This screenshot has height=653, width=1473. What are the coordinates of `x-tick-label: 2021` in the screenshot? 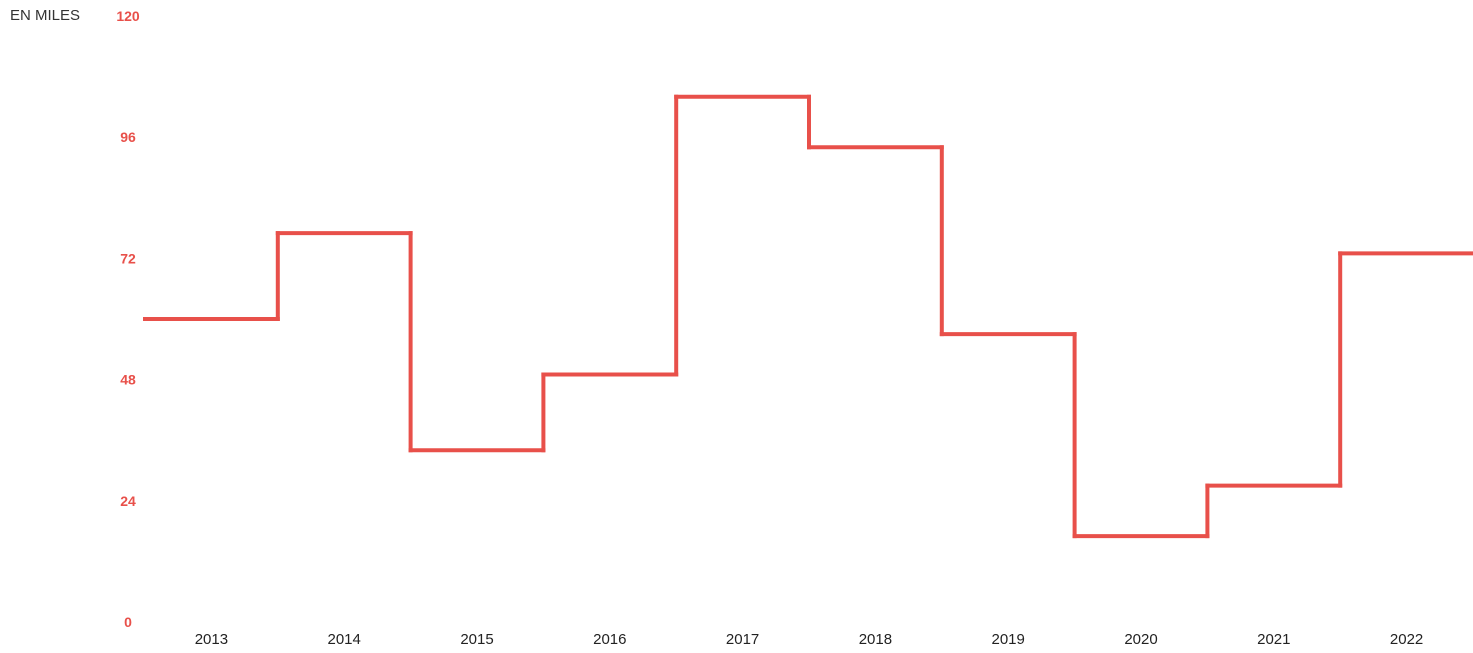 It's located at (1273, 639).